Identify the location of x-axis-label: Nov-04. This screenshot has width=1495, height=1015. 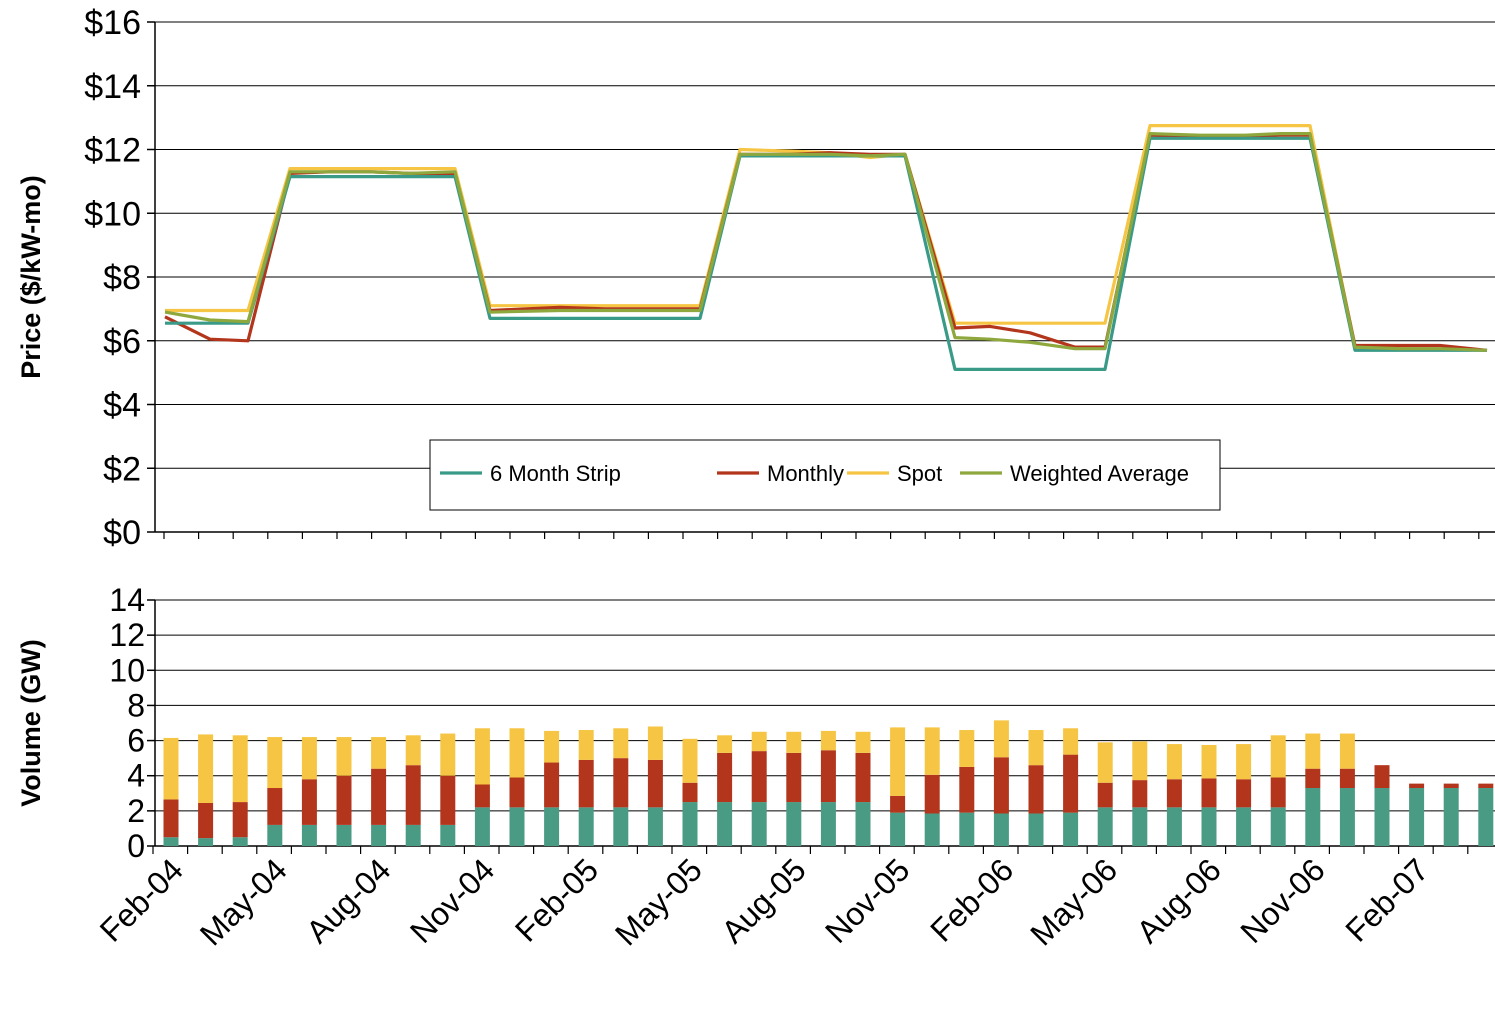
(452, 900).